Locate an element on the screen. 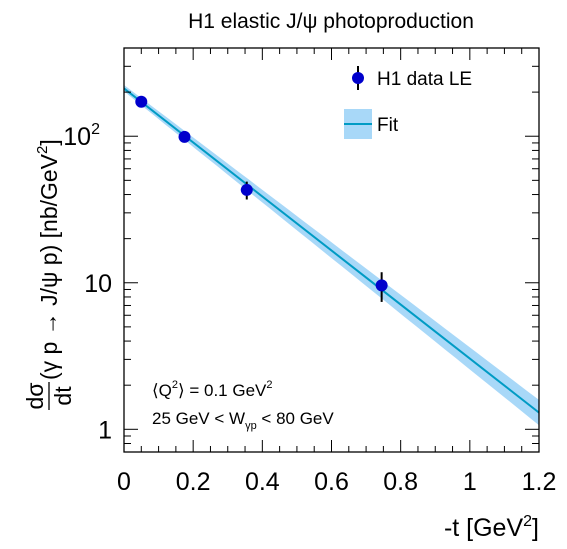 The width and height of the screenshot is (567, 549). y-tick-label: 1 is located at coordinates (105, 430).